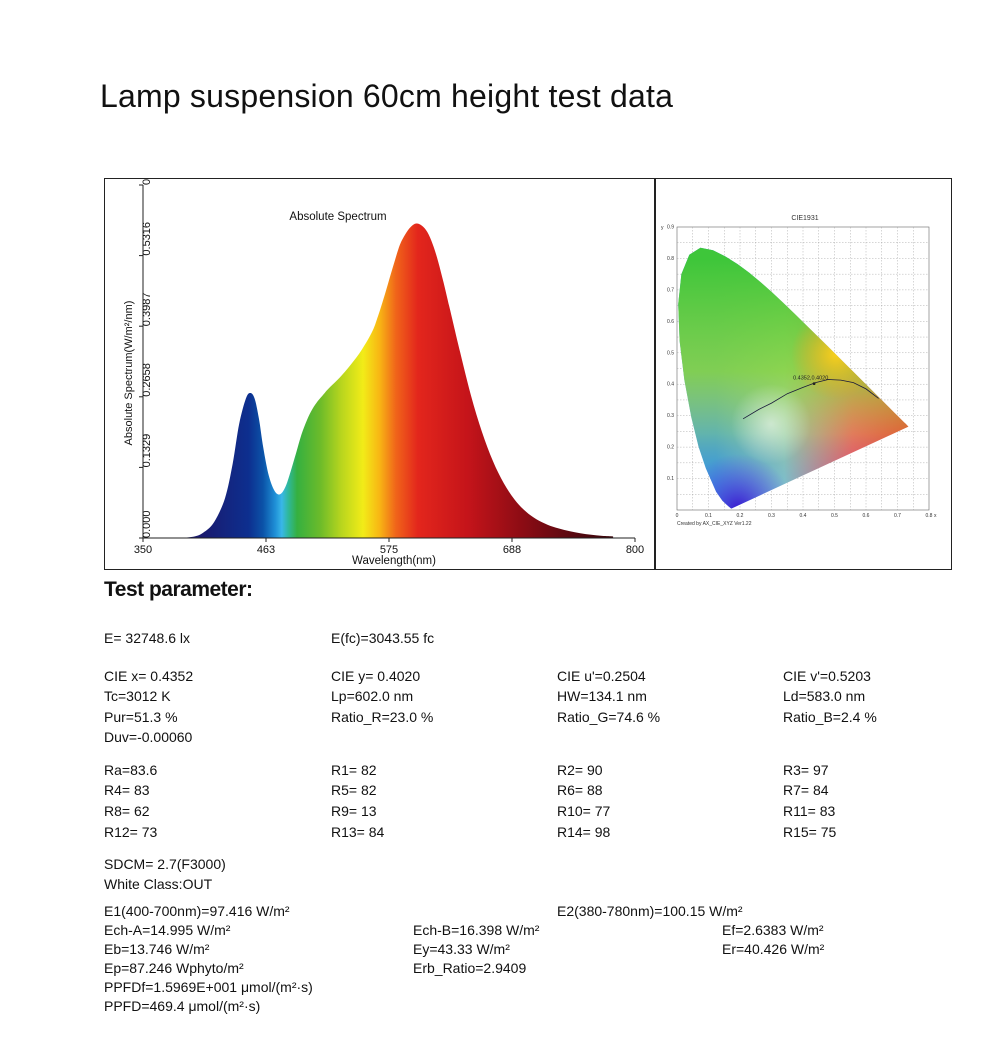 The height and width of the screenshot is (1063, 1000). What do you see at coordinates (670, 259) in the screenshot?
I see `cie-y-tick-label: 0.8` at bounding box center [670, 259].